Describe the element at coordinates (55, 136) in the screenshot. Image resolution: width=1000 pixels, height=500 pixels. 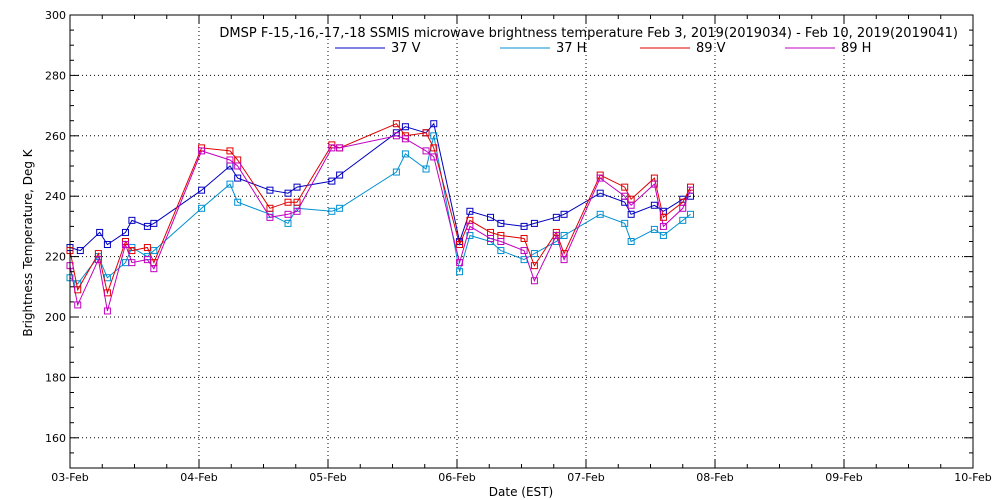
I see `y-tick-label: 260` at that location.